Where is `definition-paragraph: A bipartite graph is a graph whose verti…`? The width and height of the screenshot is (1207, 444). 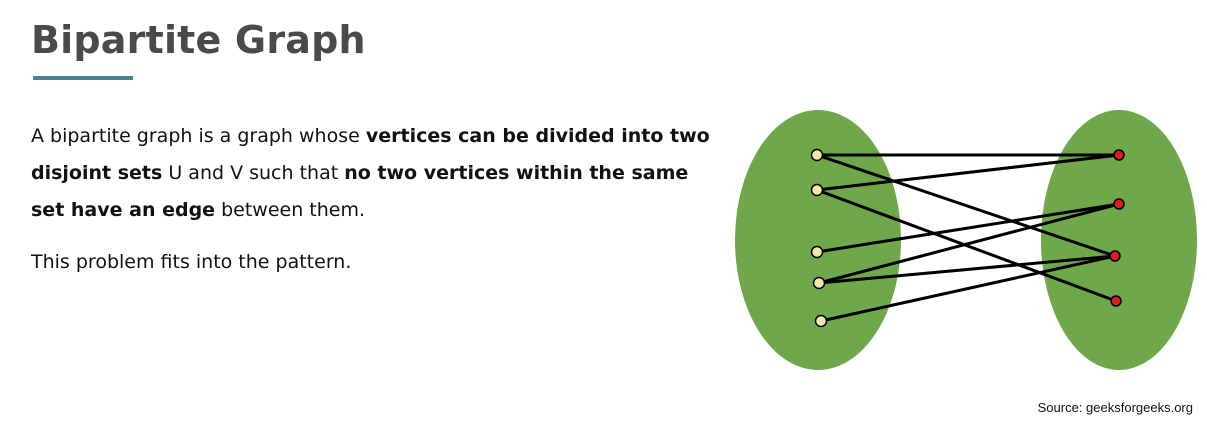 definition-paragraph: A bipartite graph is a graph whose verti… is located at coordinates (371, 173).